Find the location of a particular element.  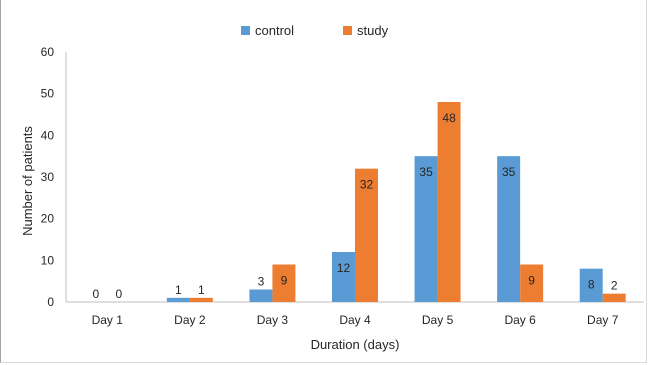

data-label-control: 0 is located at coordinates (95, 294).